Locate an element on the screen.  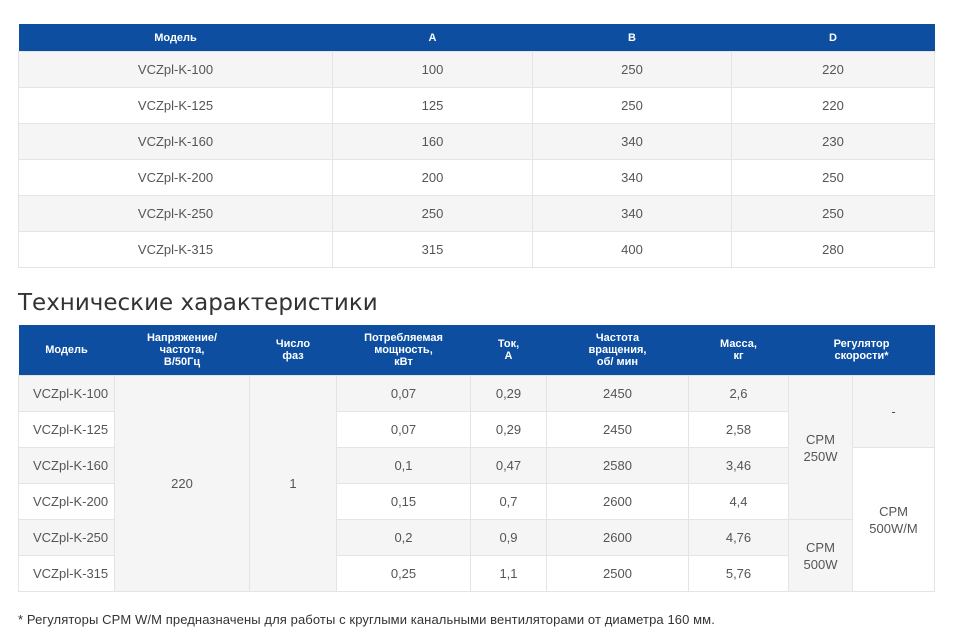
specs-heading: Технические характеристики is located at coordinates (198, 303).